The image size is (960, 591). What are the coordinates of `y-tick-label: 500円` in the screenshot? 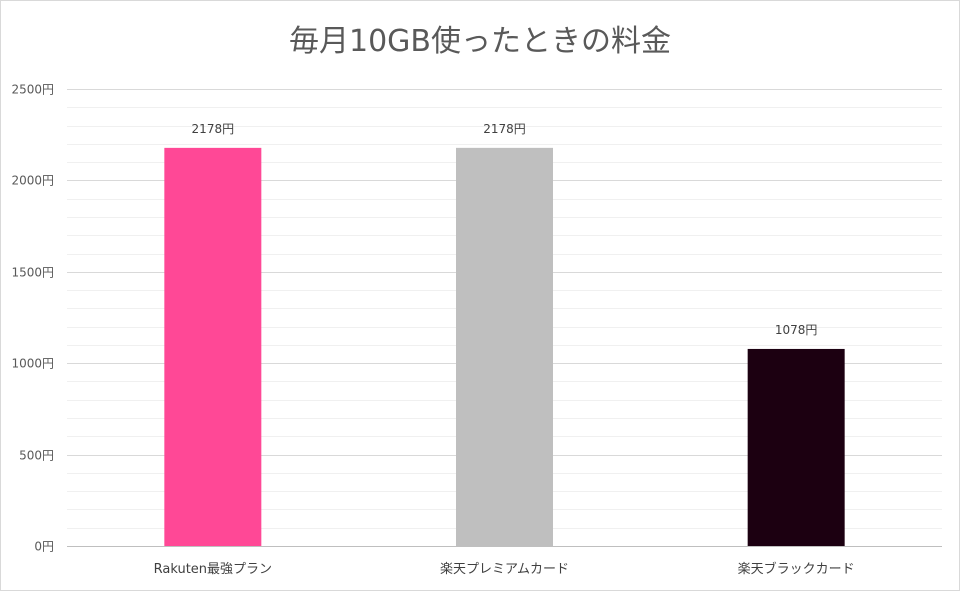 It's located at (36, 456).